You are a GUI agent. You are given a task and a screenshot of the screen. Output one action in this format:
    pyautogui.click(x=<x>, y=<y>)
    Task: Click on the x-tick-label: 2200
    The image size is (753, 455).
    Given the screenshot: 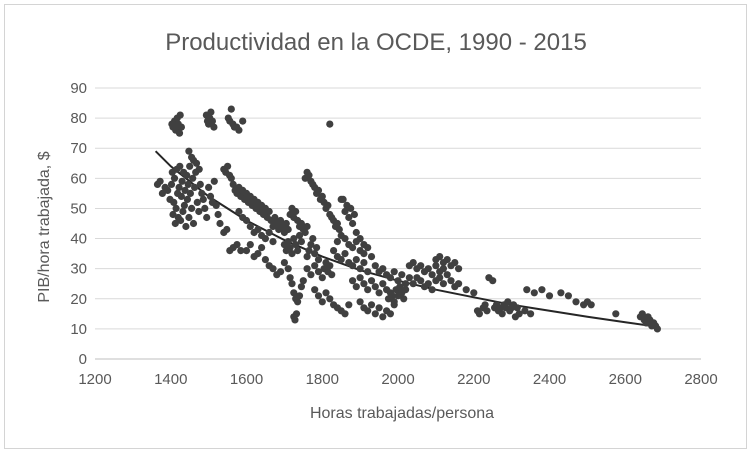 What is the action you would take?
    pyautogui.click(x=473, y=379)
    